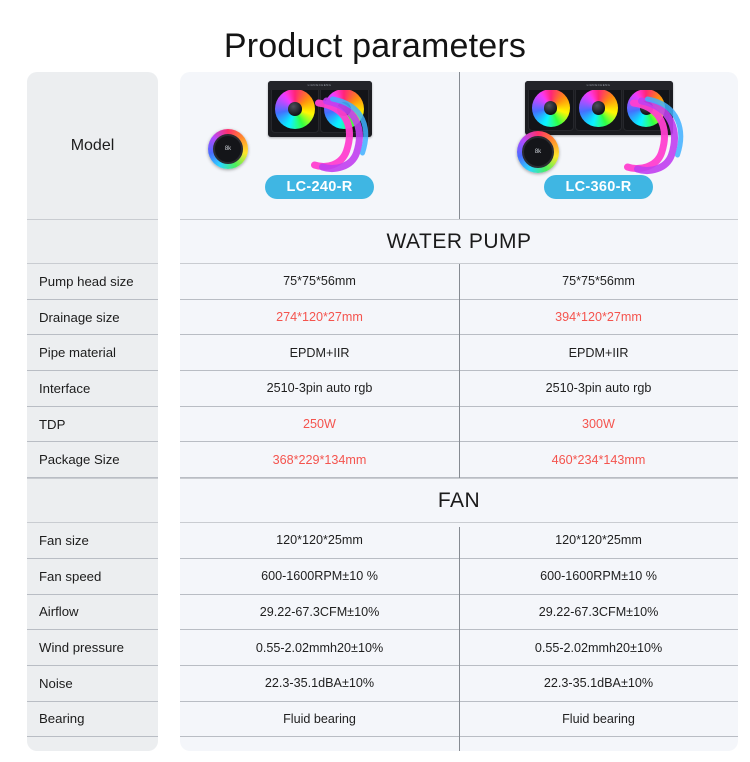 This screenshot has height=762, width=750. I want to click on label-pump-head-size: Pump head size, so click(92, 282).